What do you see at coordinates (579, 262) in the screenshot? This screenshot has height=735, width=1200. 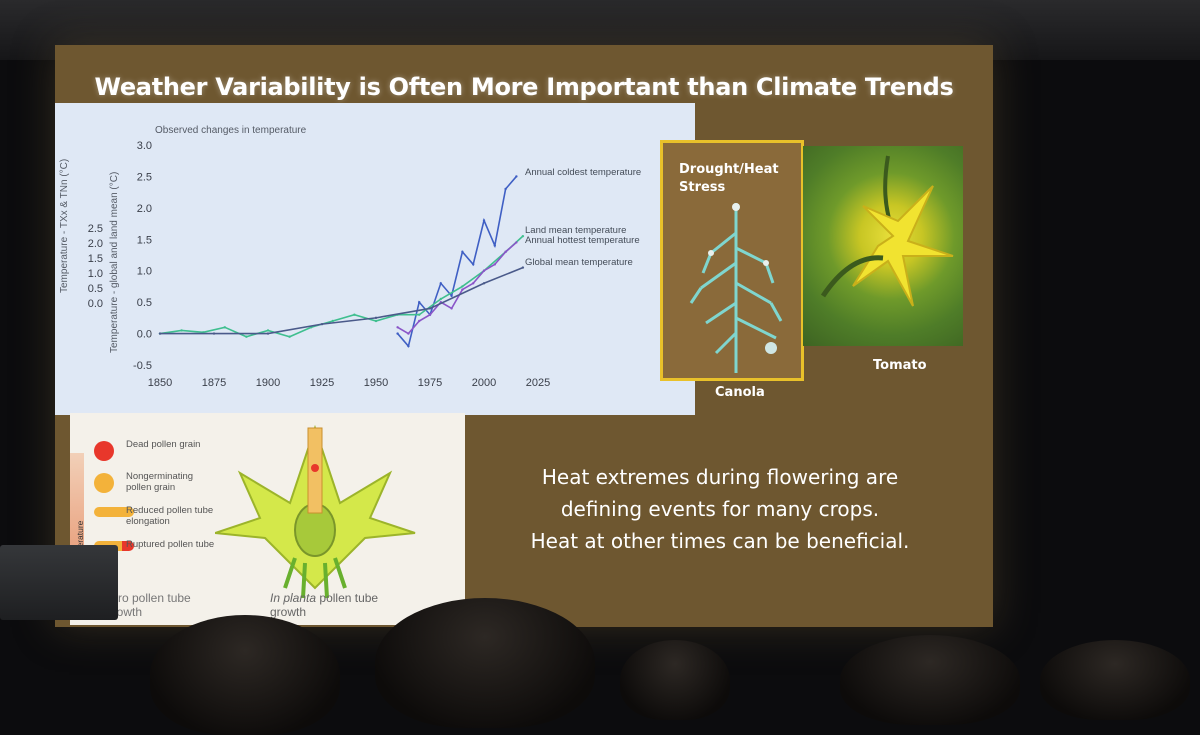 I see `series-label: Global mean temperature` at bounding box center [579, 262].